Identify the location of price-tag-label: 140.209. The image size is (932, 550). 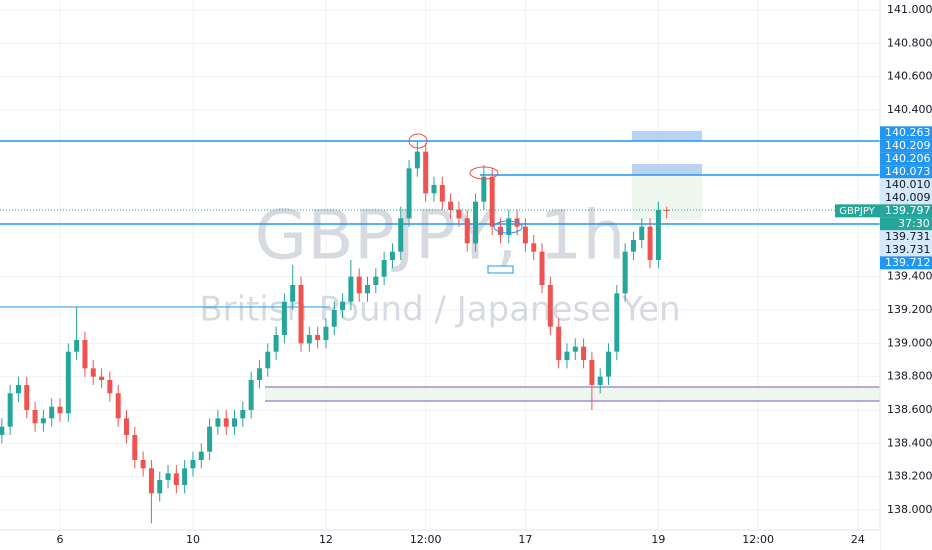
(908, 145).